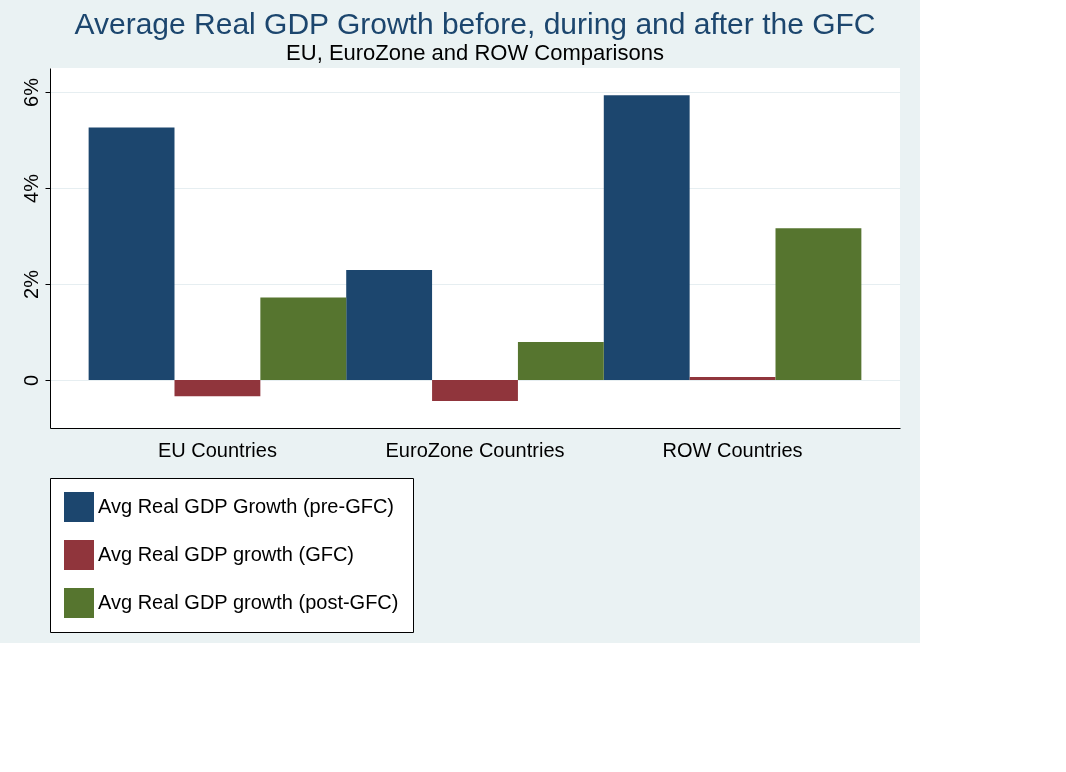 Image resolution: width=1066 pixels, height=772 pixels. Describe the element at coordinates (30, 380) in the screenshot. I see `y-tick-label: 0` at that location.